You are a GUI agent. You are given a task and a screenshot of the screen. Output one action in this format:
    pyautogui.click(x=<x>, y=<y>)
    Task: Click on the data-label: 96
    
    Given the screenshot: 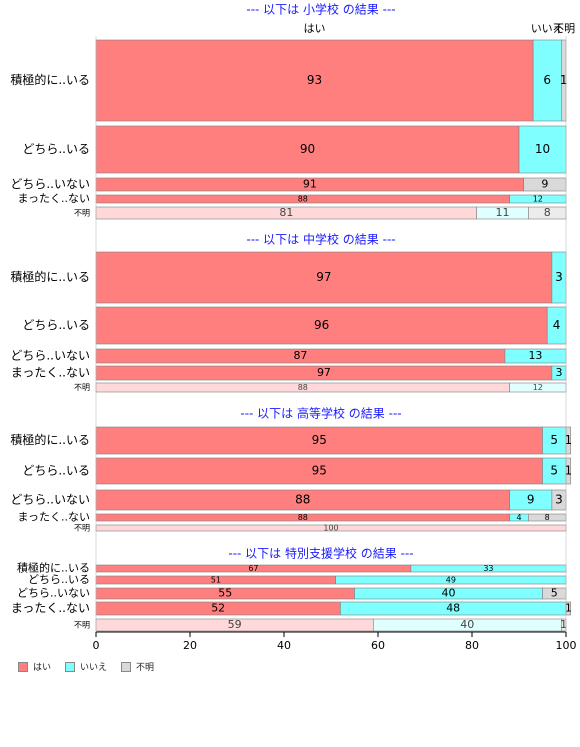 What is the action you would take?
    pyautogui.click(x=321, y=325)
    